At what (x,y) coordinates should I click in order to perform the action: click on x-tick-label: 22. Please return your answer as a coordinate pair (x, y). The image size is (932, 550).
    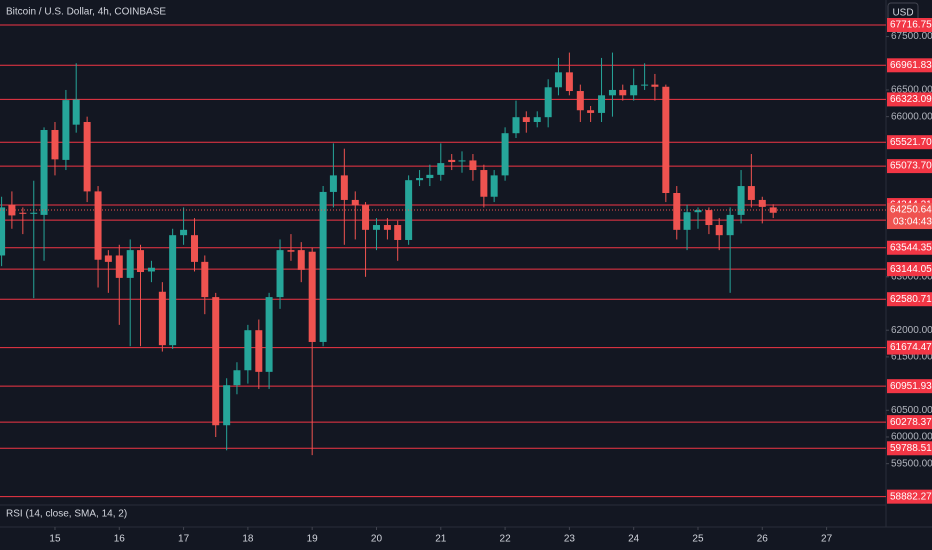
    Looking at the image, I should click on (506, 539).